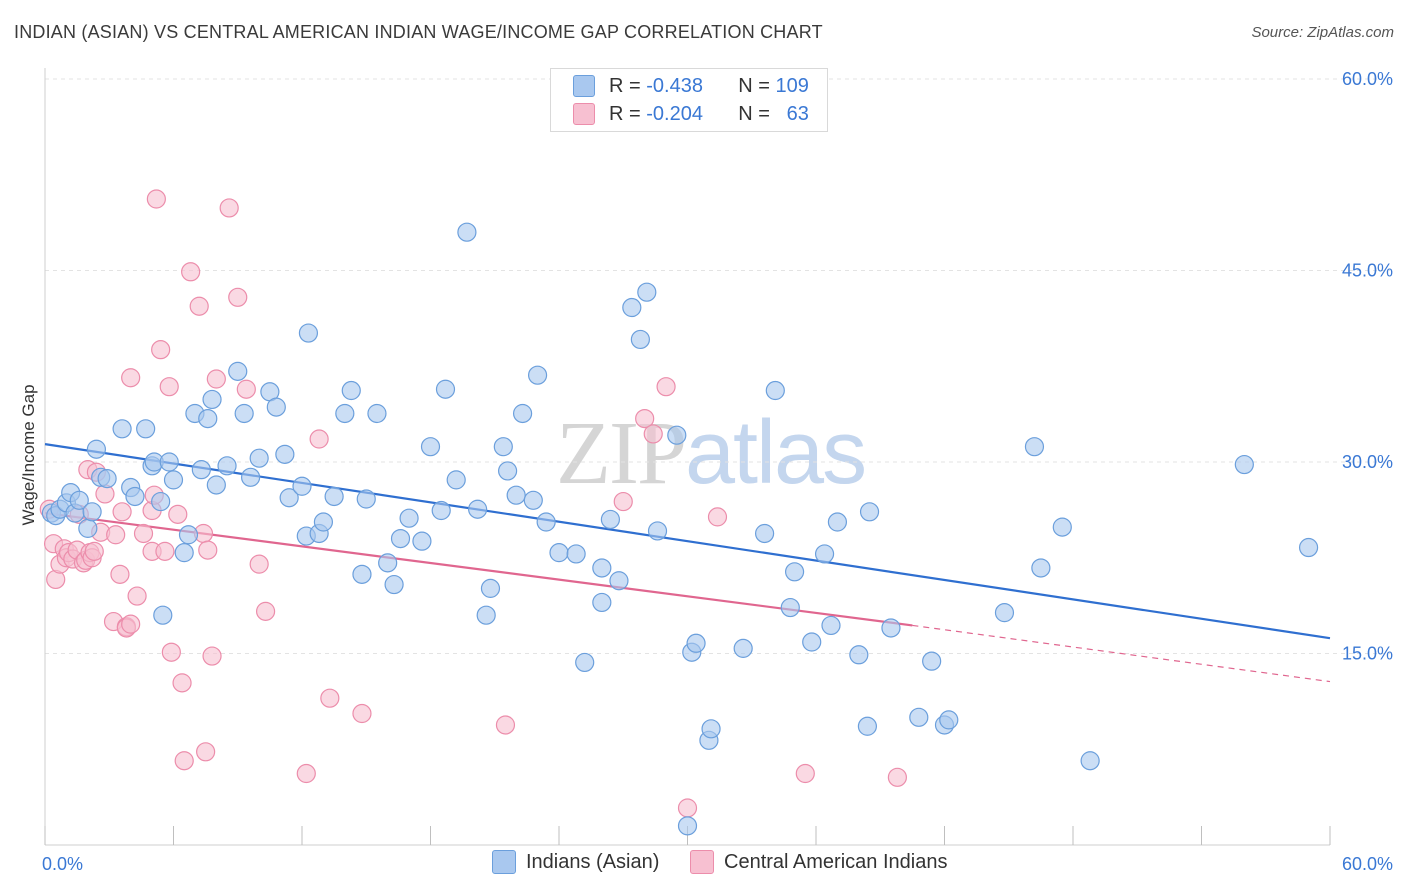 The height and width of the screenshot is (892, 1406). I want to click on legend-label: Indians (Asian), so click(593, 861).